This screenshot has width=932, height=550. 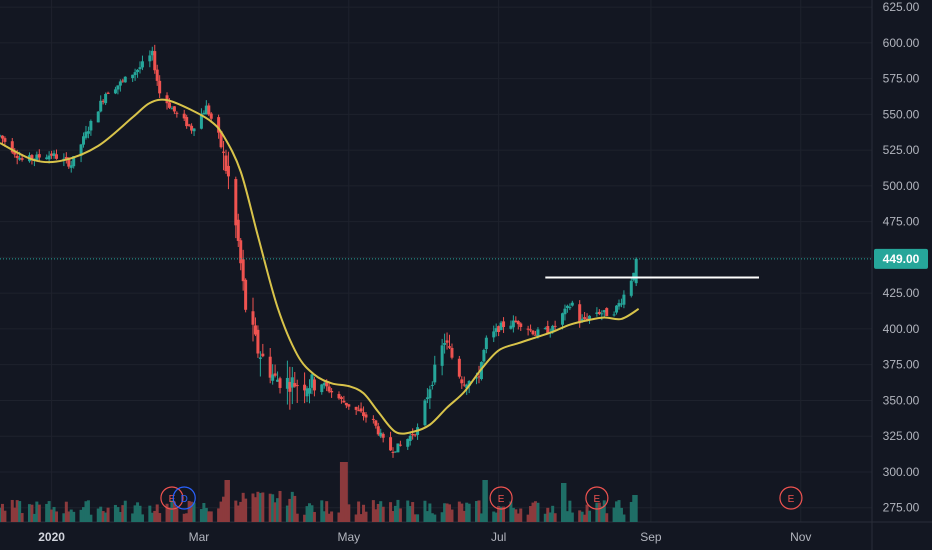 I want to click on y-tick-label: 550.00, so click(x=901, y=114).